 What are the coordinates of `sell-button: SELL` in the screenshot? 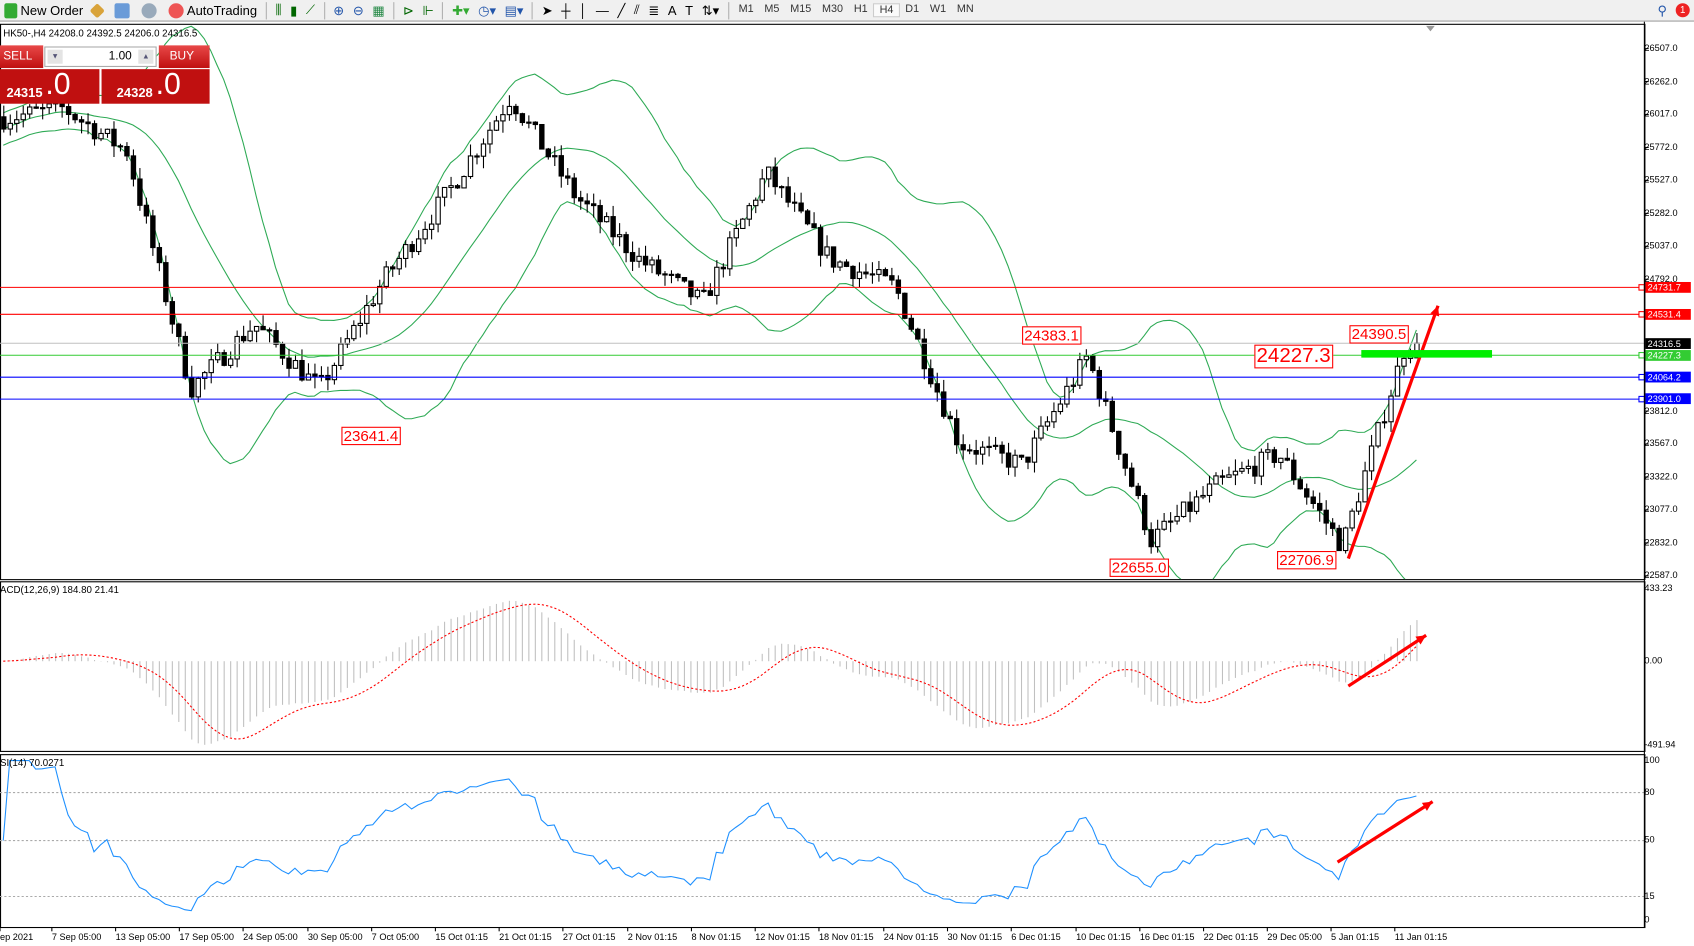 It's located at (22, 57).